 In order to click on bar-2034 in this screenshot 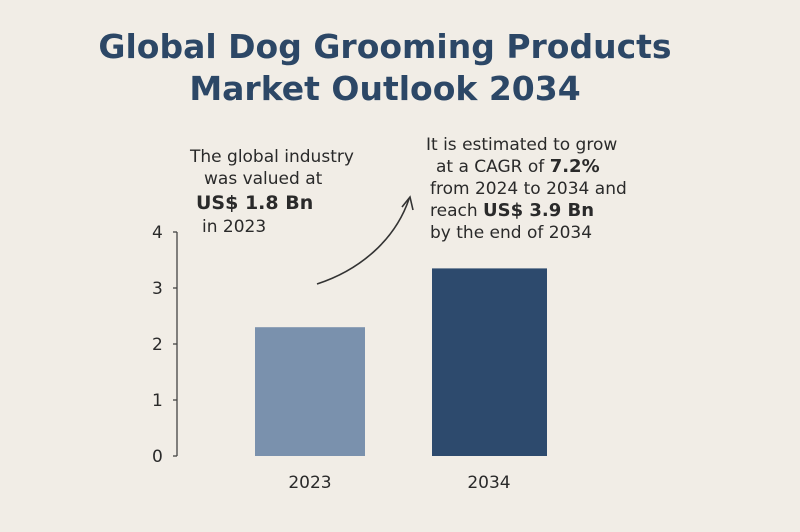, I will do `click(489, 362)`.